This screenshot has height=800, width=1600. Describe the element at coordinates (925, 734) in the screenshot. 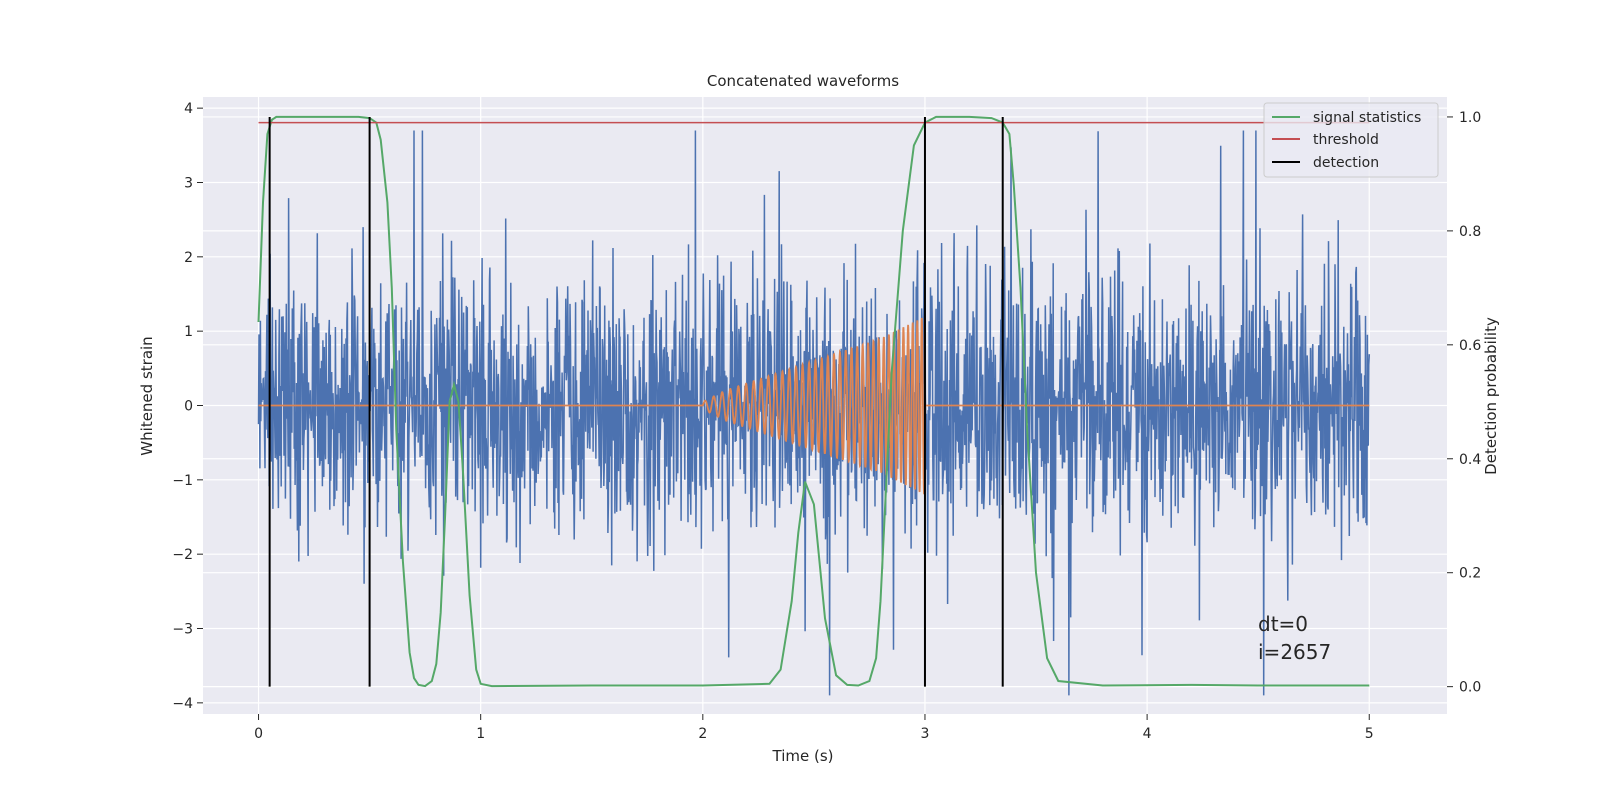

I see `x-tick-label: 3` at that location.